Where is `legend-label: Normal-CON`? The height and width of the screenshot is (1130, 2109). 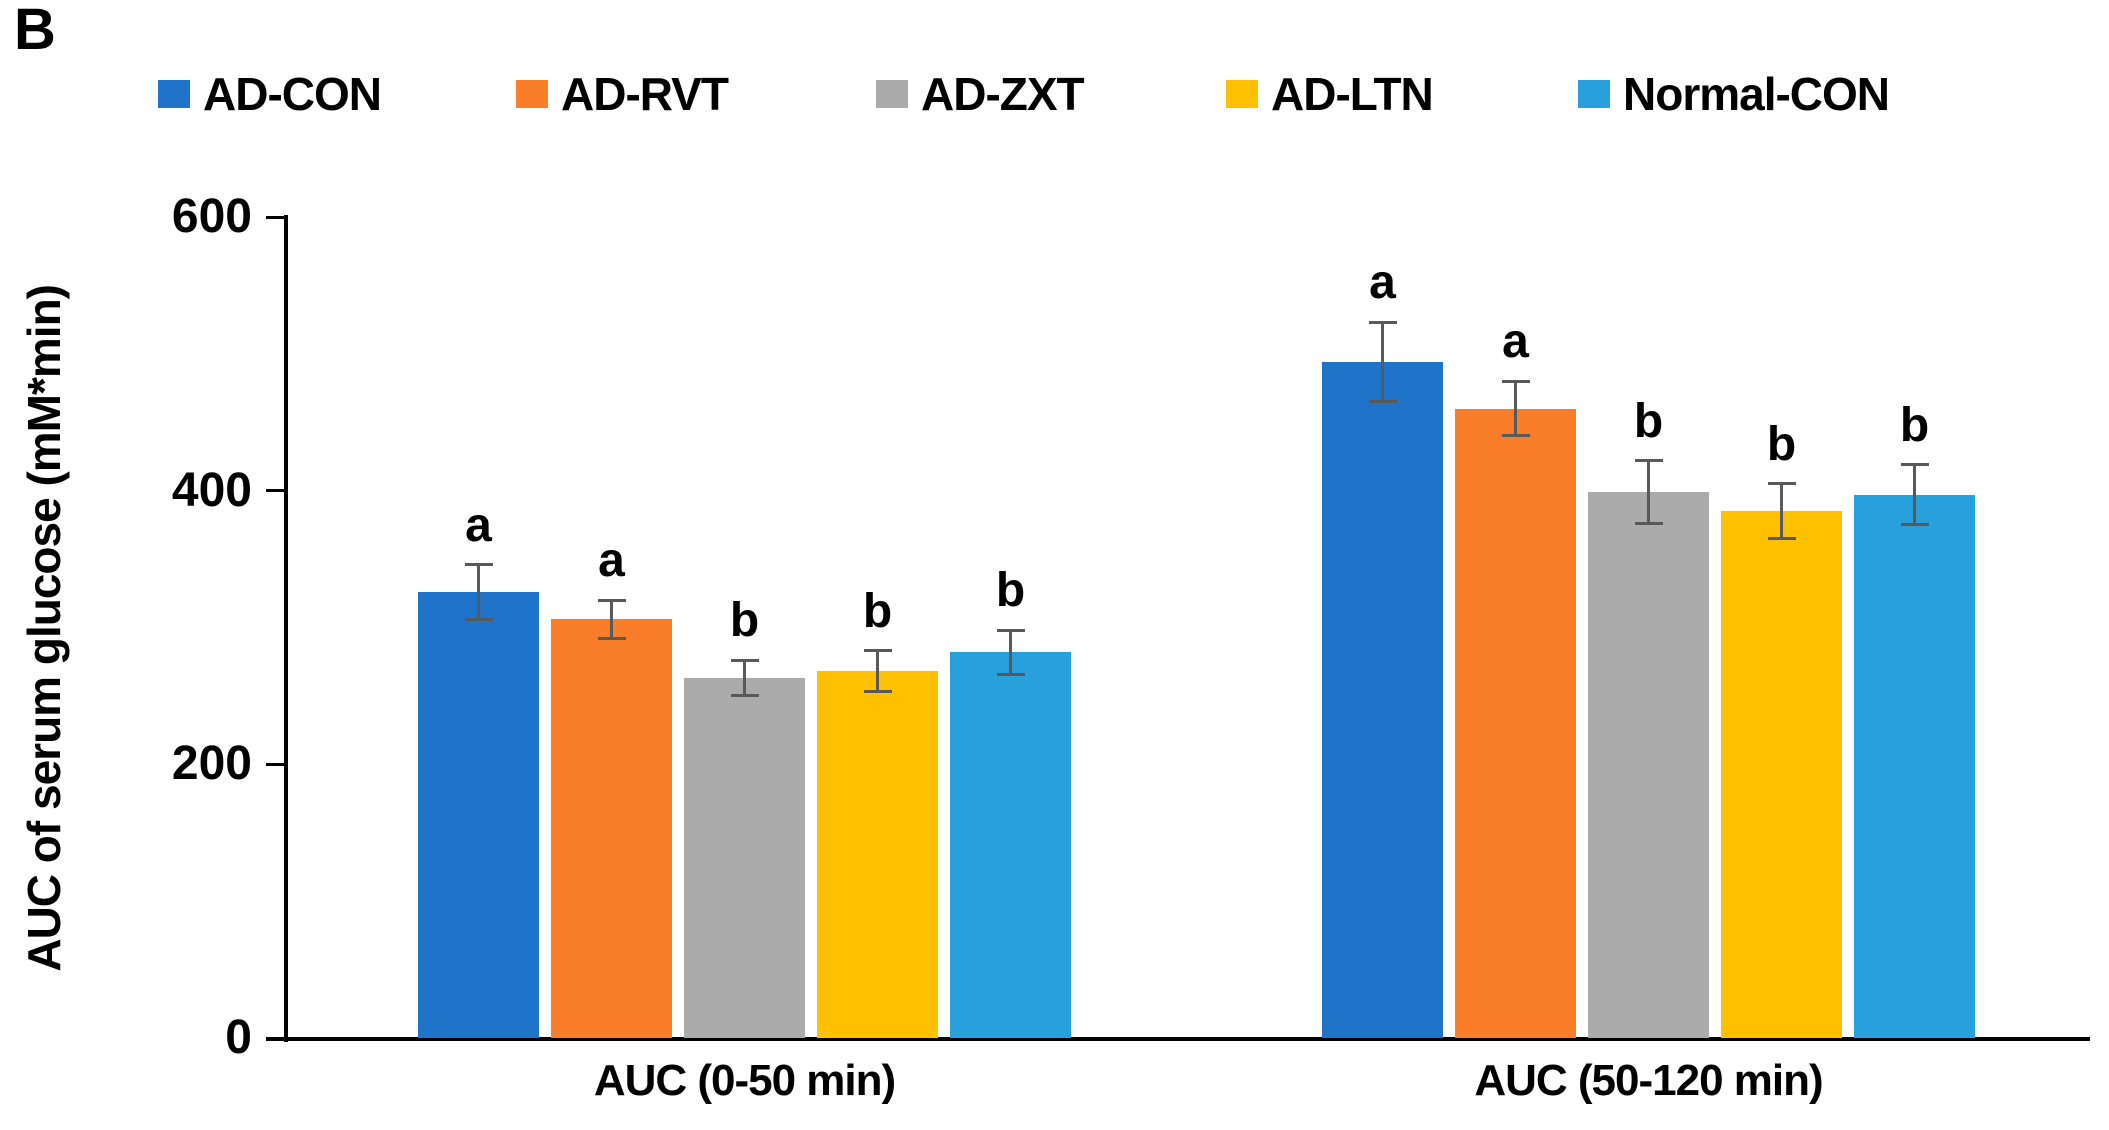
legend-label: Normal-CON is located at coordinates (1756, 94).